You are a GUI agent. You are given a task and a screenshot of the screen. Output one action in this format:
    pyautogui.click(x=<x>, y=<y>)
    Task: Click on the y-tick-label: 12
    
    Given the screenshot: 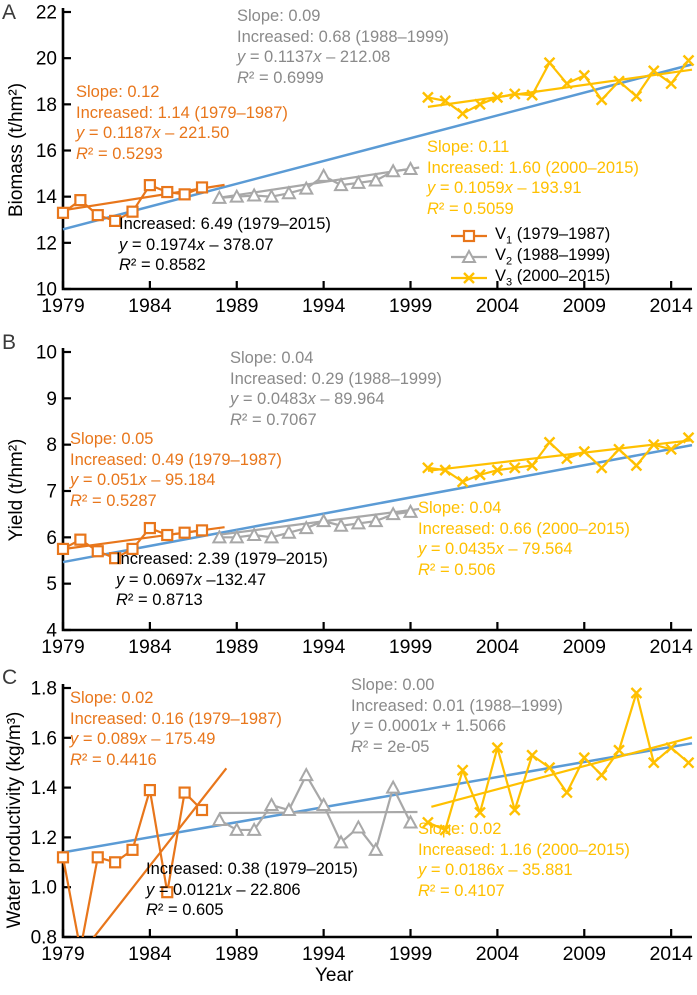 What is the action you would take?
    pyautogui.click(x=46, y=243)
    